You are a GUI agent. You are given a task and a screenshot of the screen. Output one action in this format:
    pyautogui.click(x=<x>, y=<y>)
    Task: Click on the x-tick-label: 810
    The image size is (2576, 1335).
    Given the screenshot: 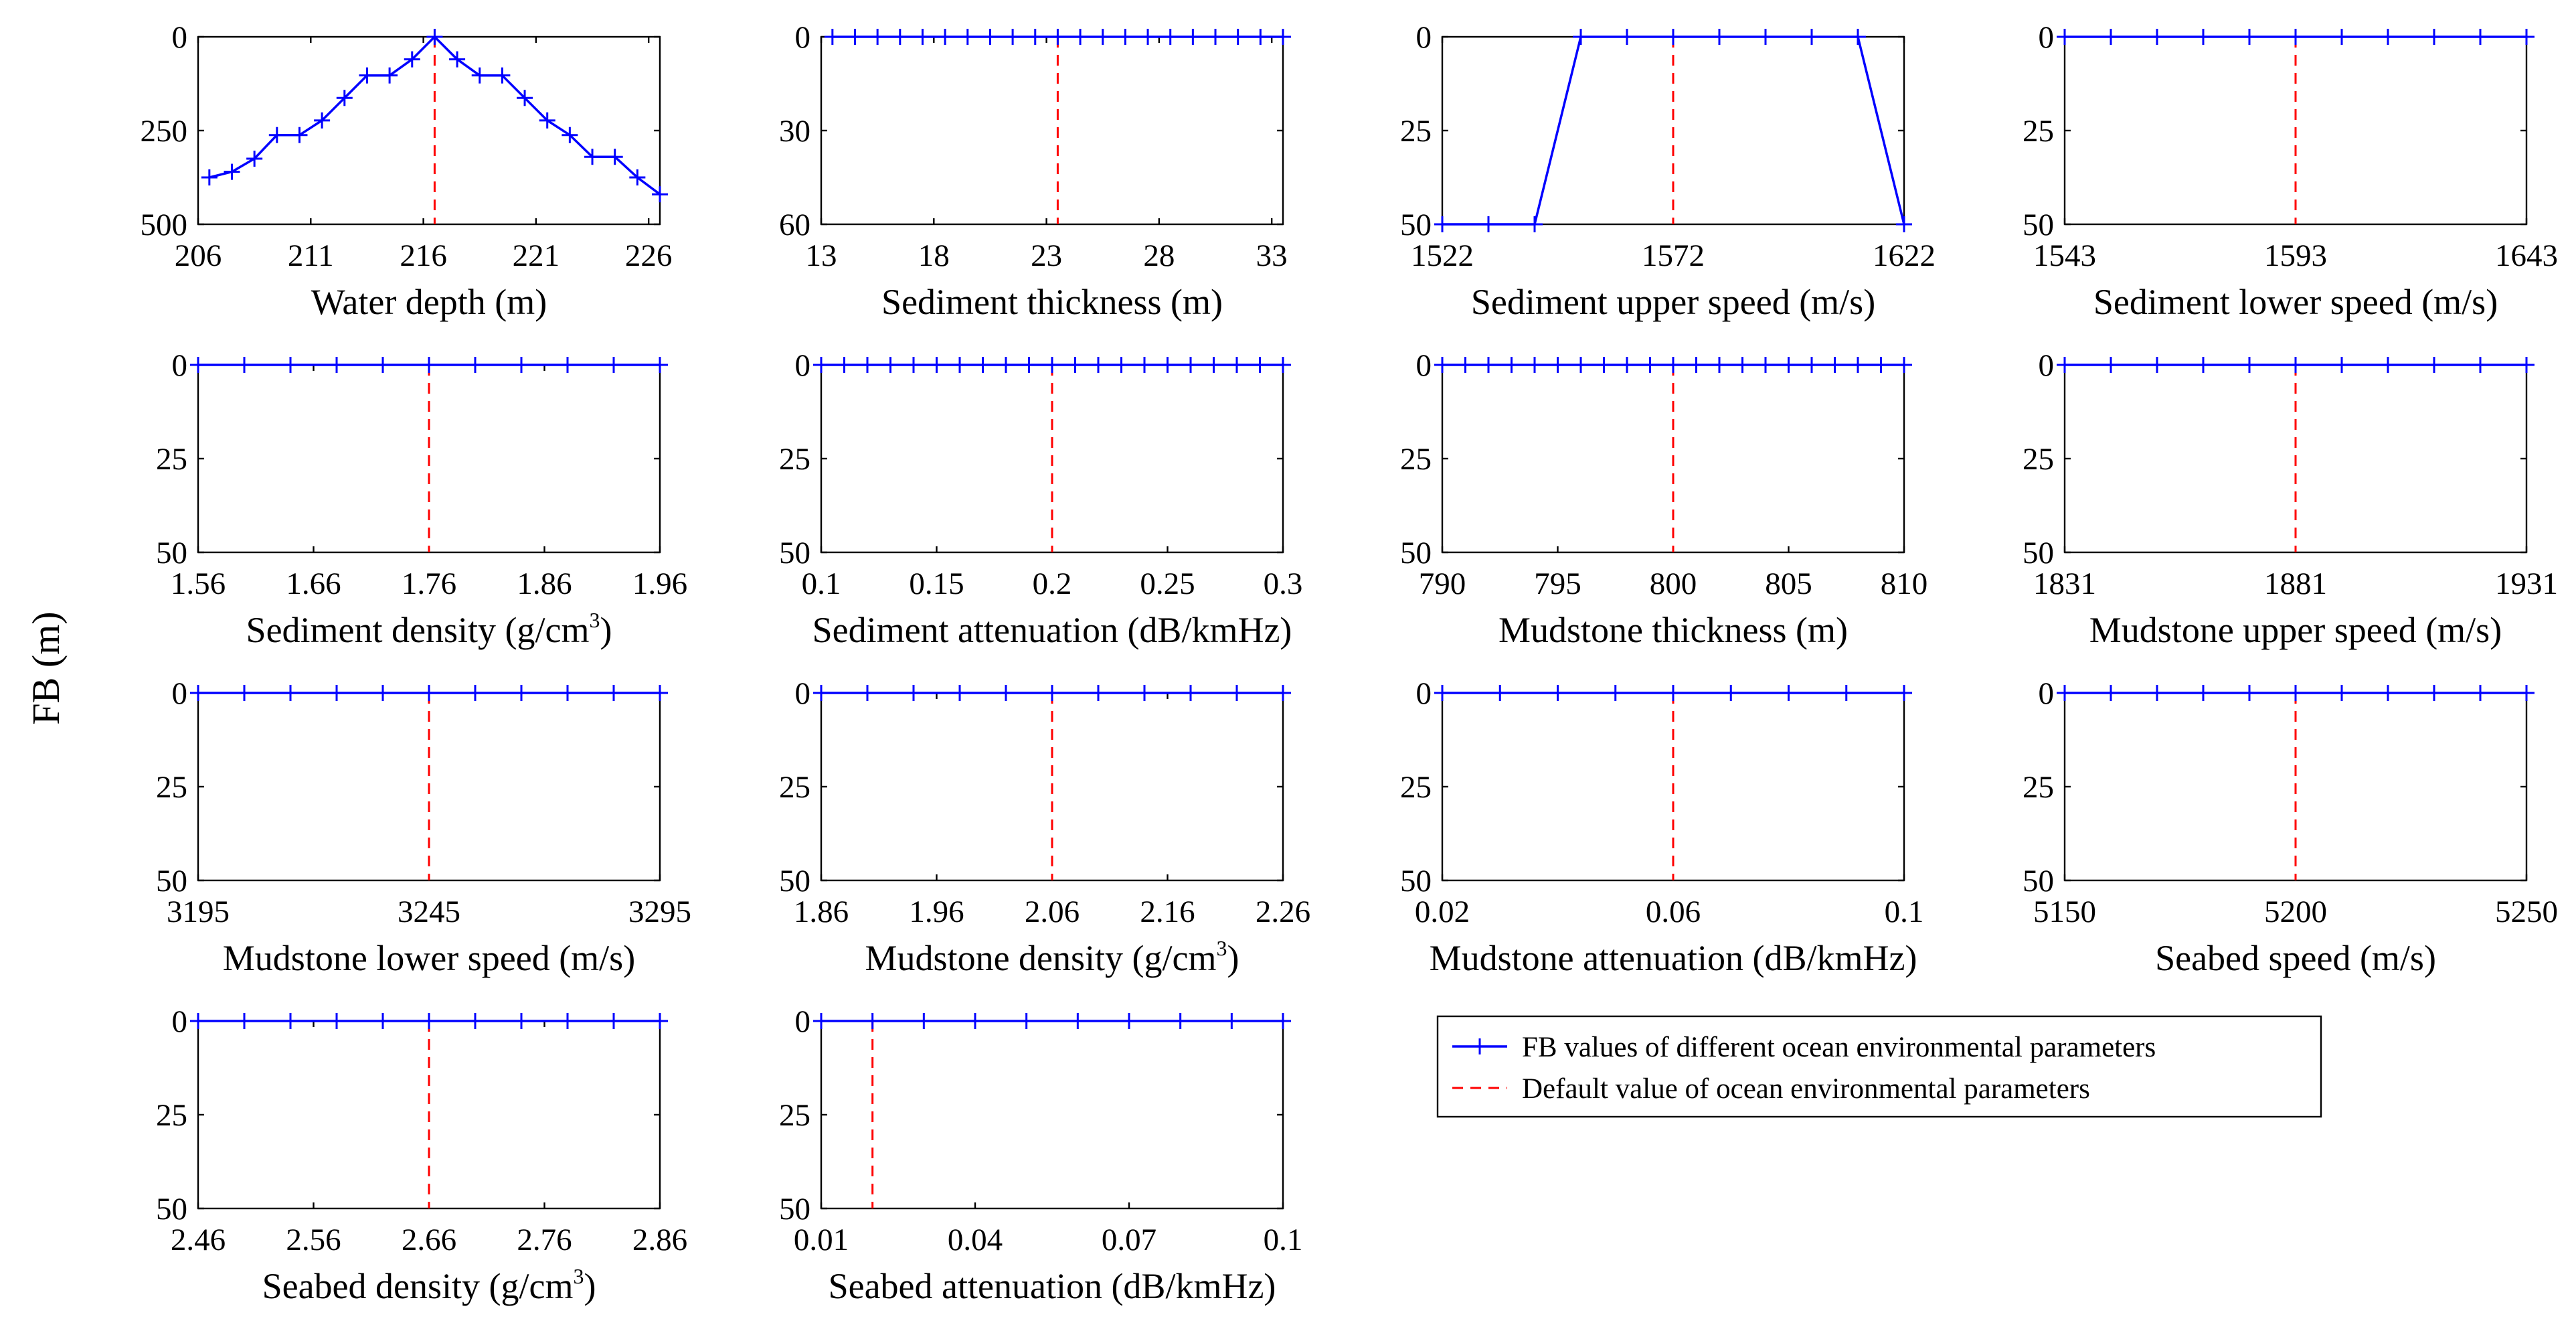 What is the action you would take?
    pyautogui.click(x=1904, y=583)
    